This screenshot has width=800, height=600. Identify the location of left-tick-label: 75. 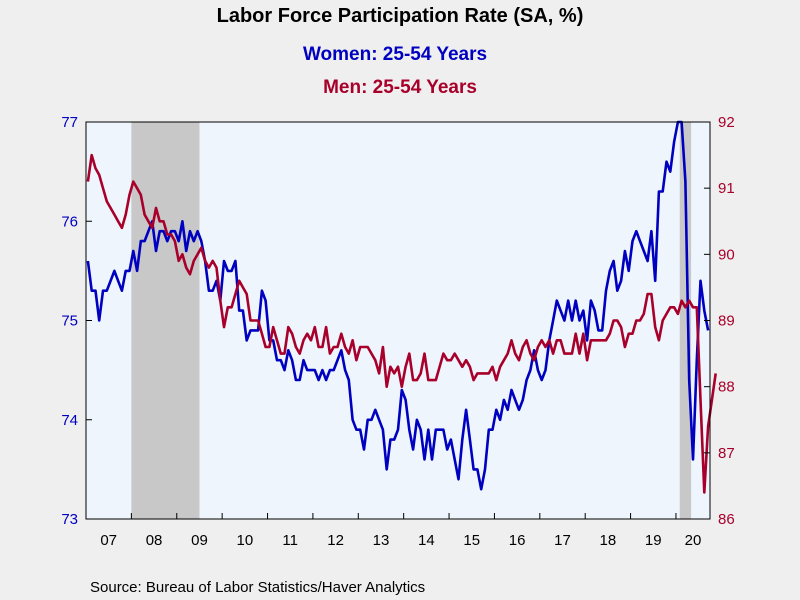
(69, 321).